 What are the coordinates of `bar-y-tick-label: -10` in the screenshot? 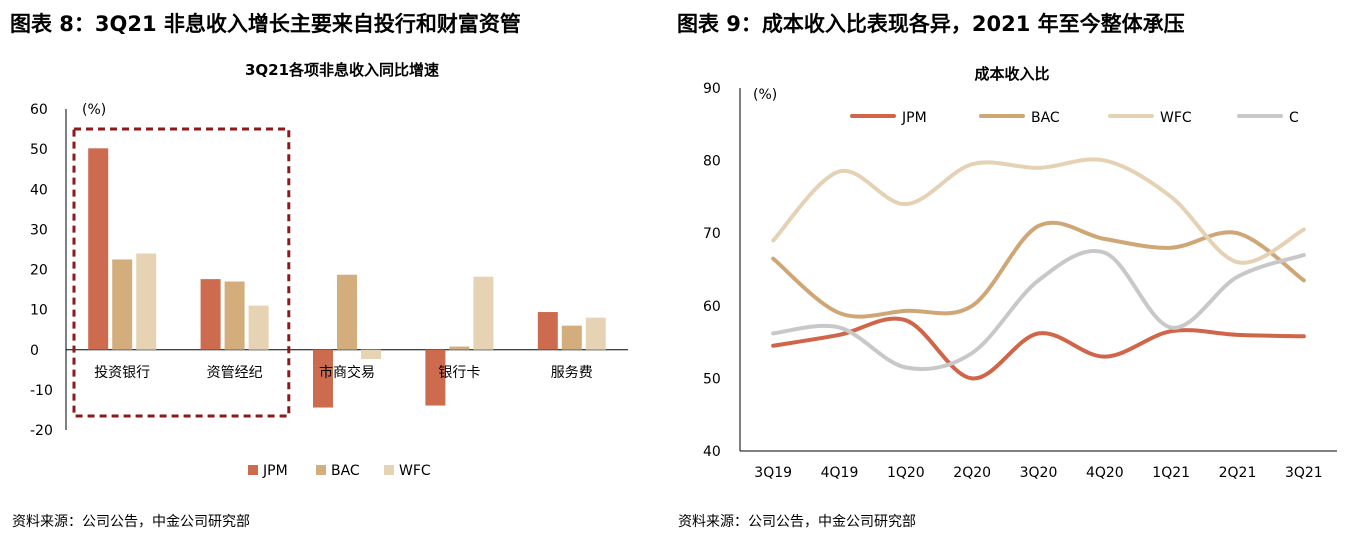 It's located at (41, 391).